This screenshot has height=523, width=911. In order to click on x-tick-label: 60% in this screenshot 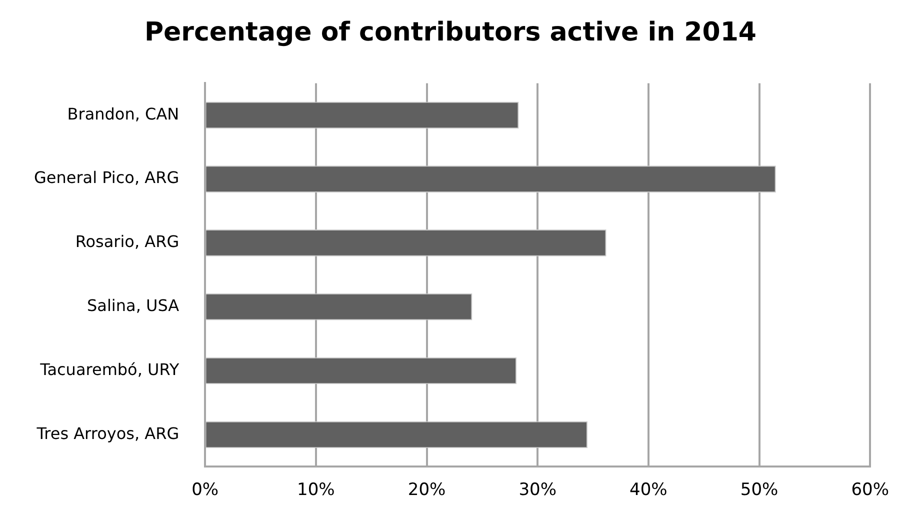, I will do `click(870, 490)`.